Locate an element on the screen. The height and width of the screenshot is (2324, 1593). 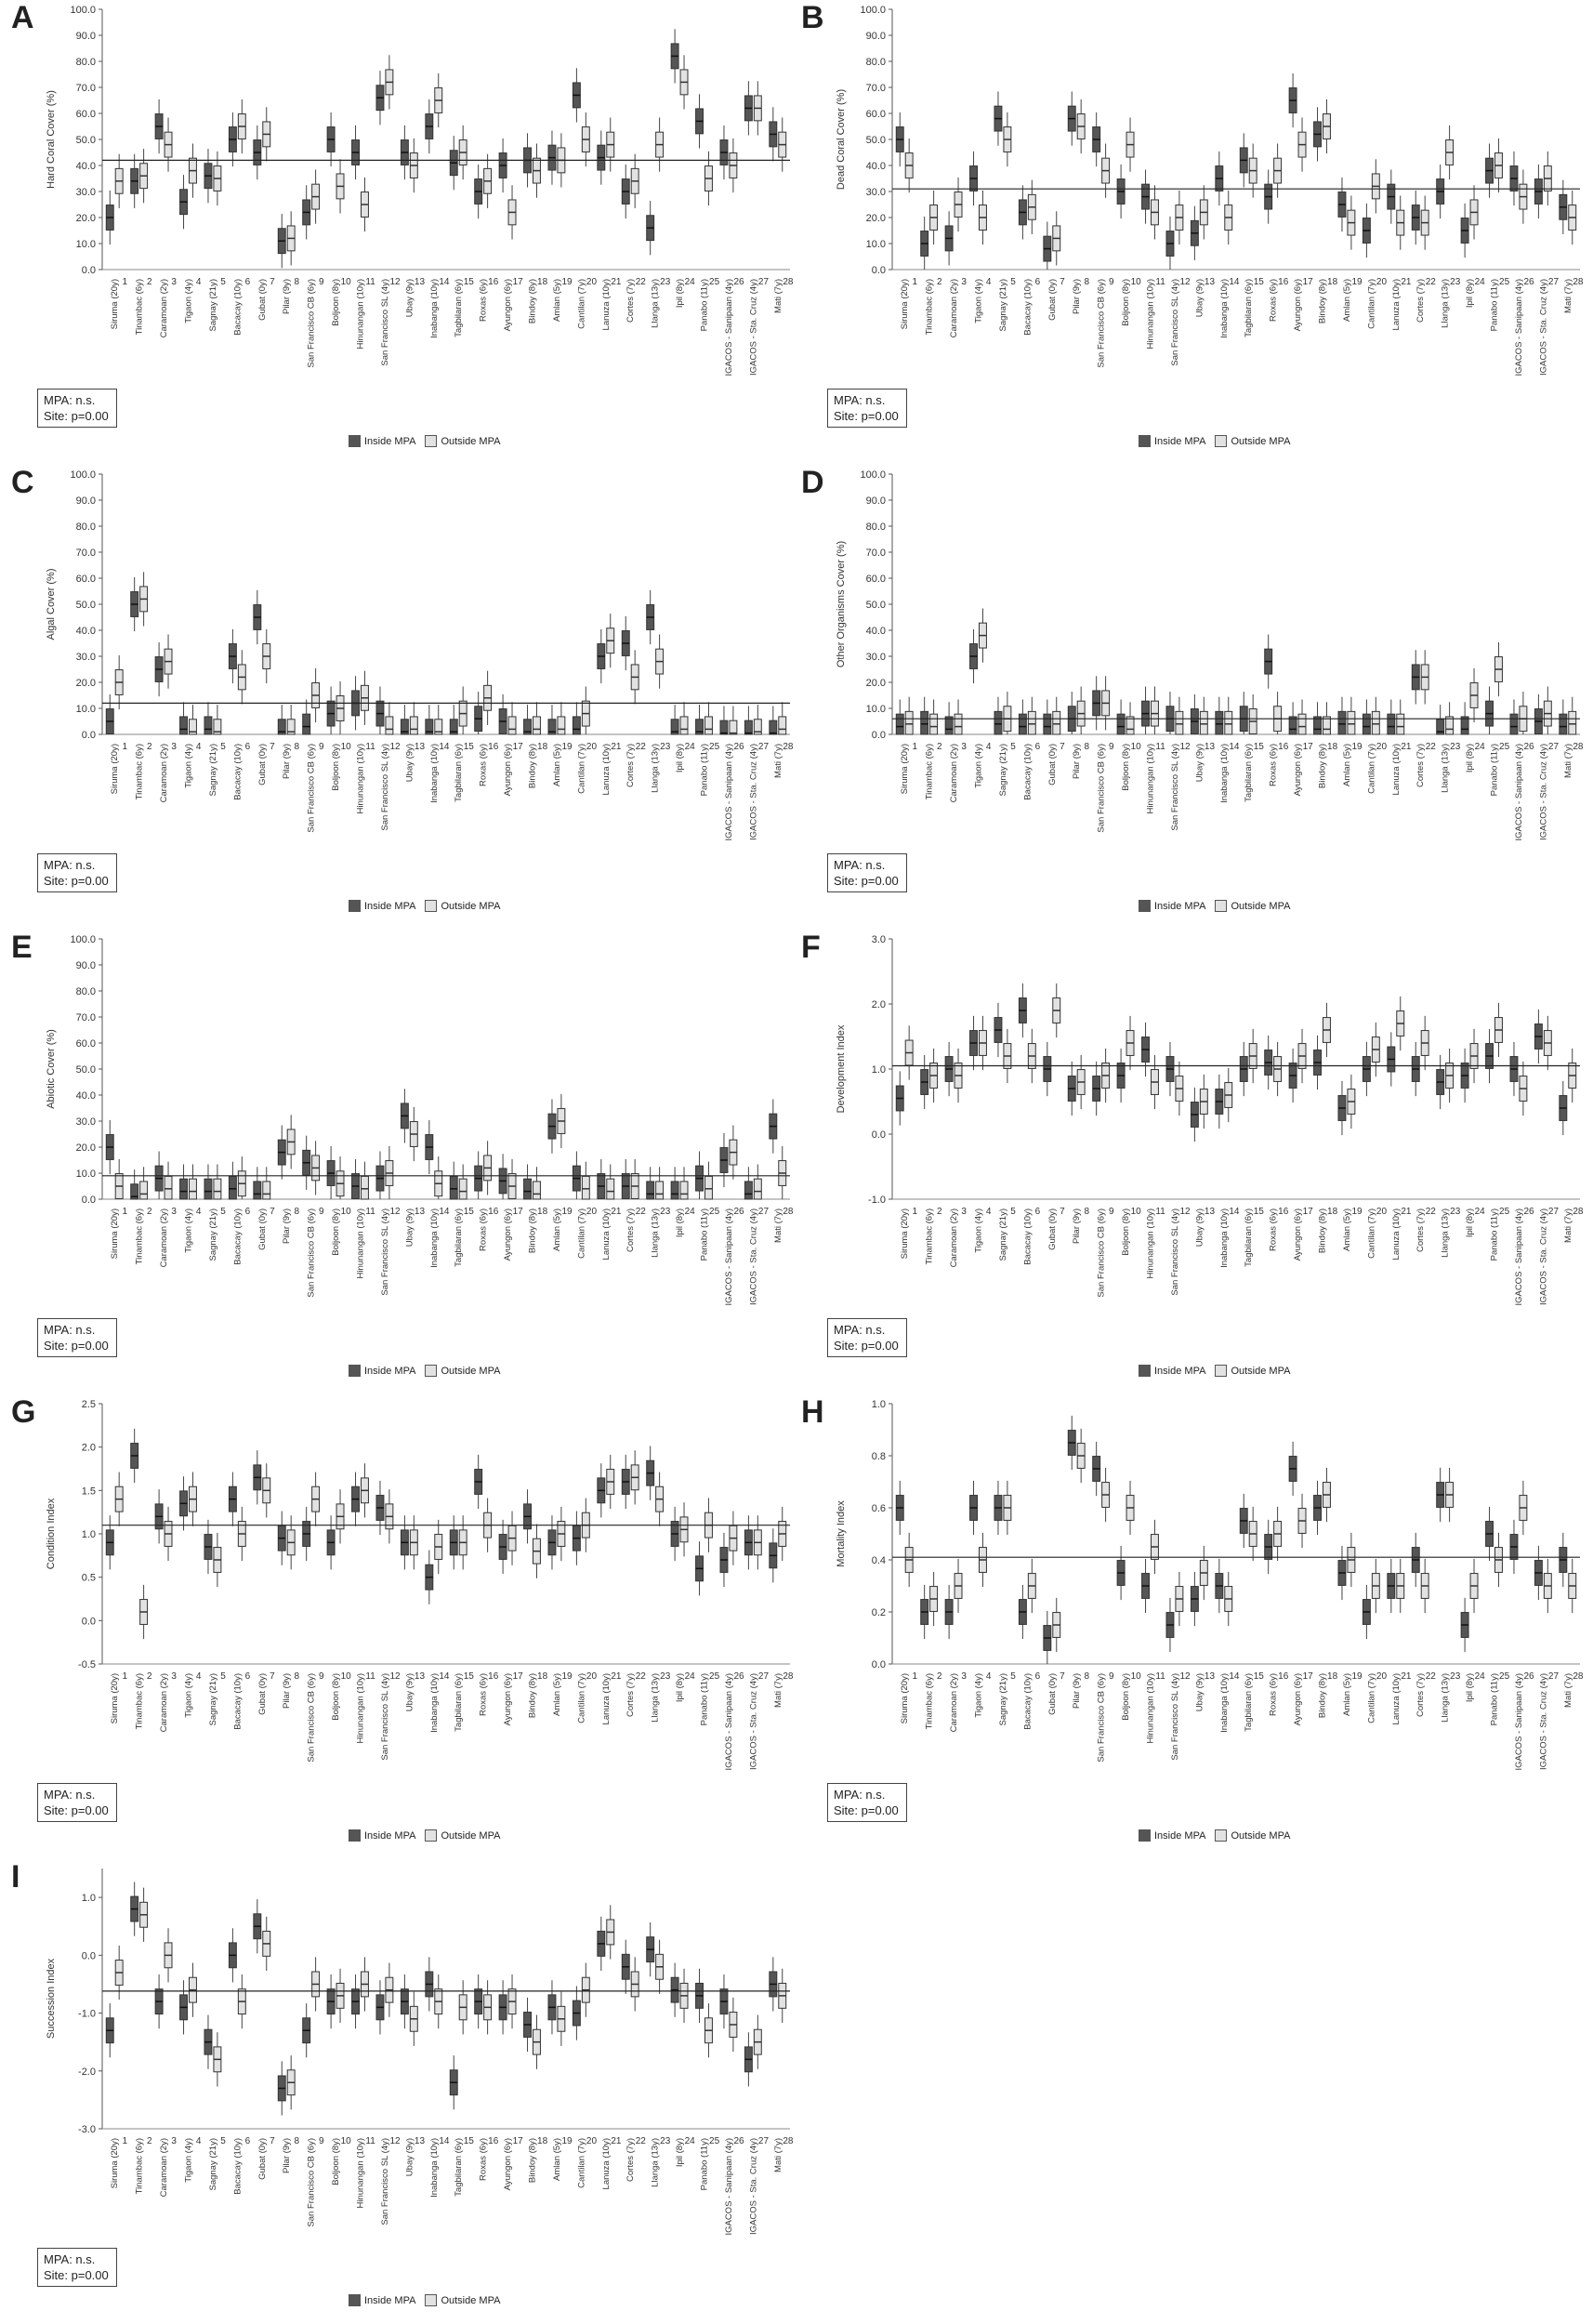
x-tick-label-number: 18 is located at coordinates (542, 2141).